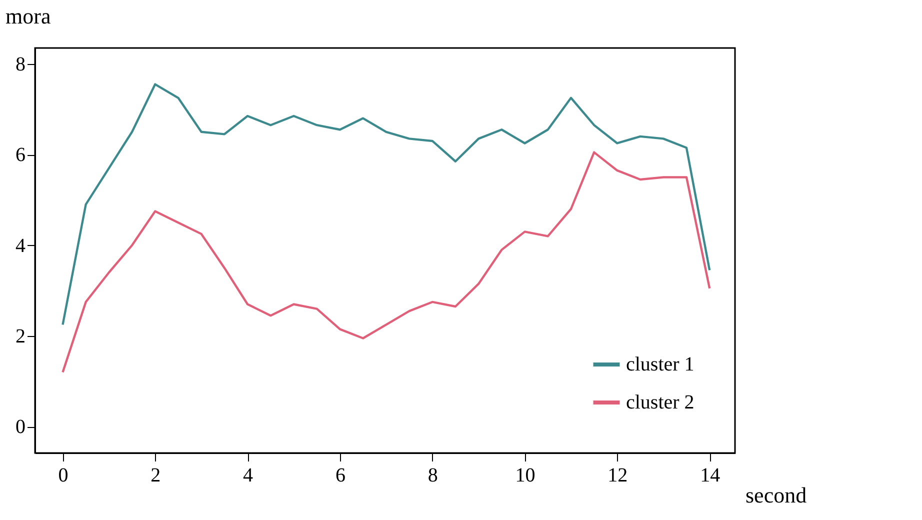  Describe the element at coordinates (21, 155) in the screenshot. I see `y-tick-label: 6` at that location.